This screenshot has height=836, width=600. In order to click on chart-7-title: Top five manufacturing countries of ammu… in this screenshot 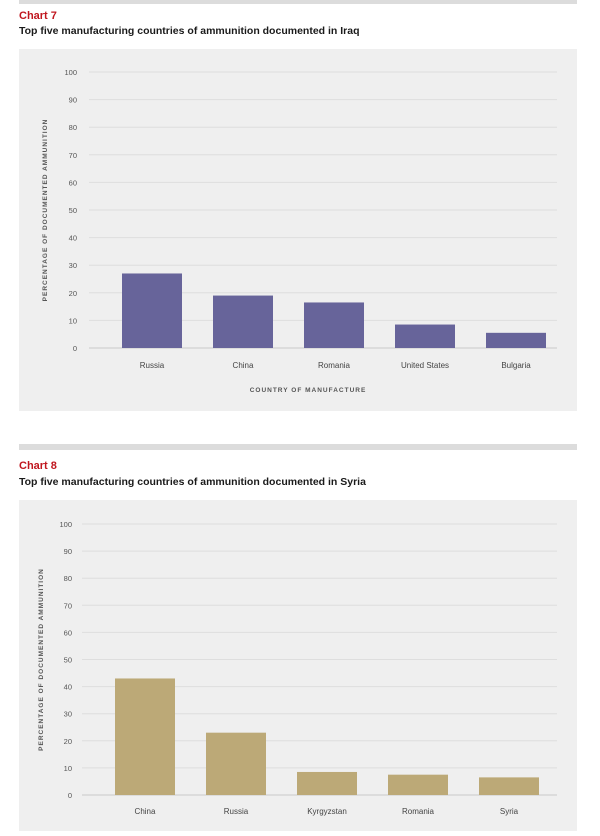, I will do `click(189, 31)`.